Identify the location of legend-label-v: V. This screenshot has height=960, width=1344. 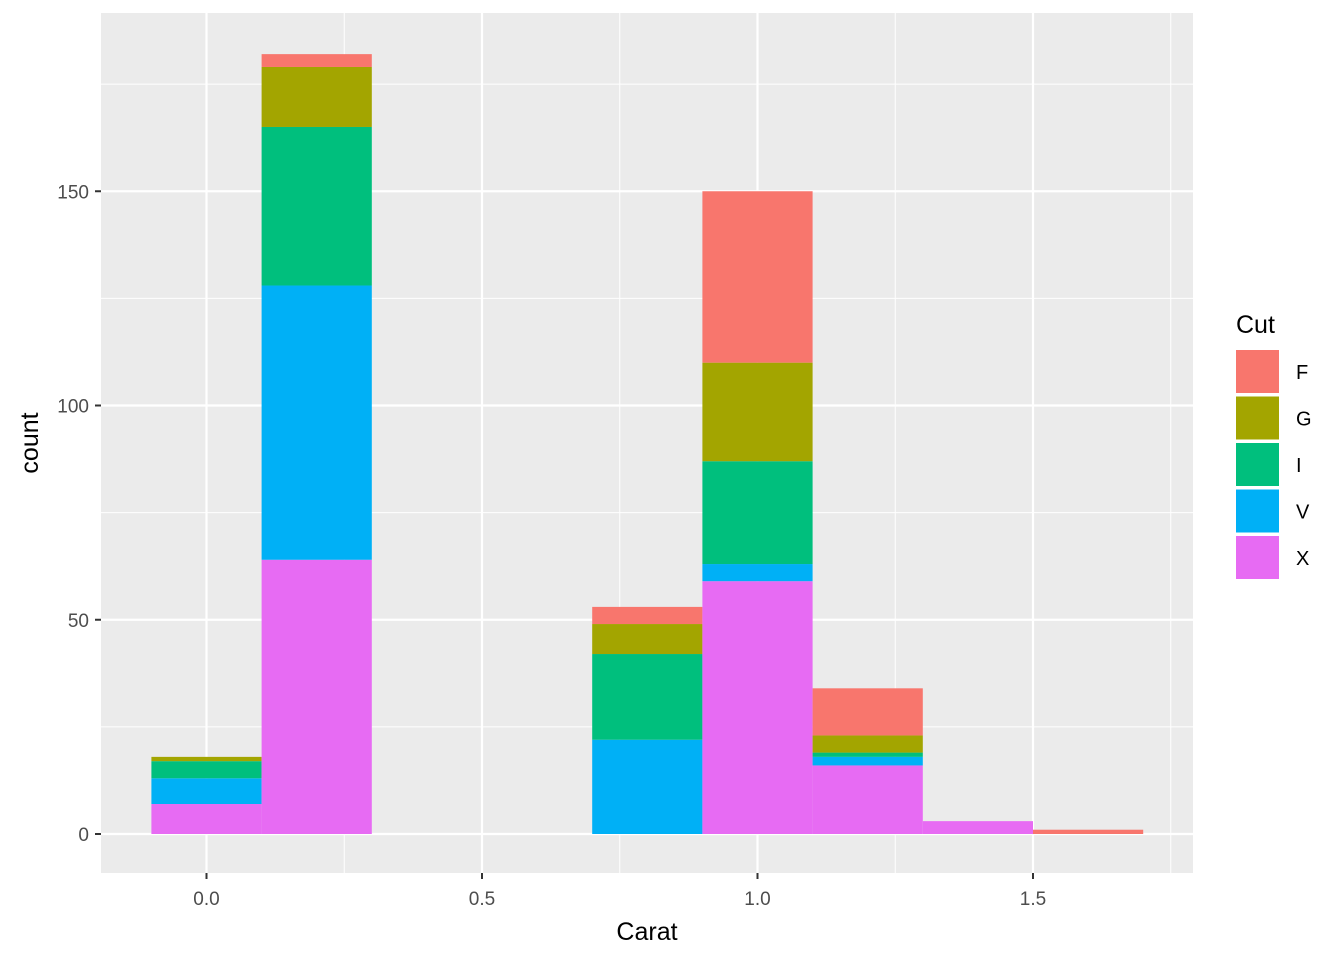
(1303, 513).